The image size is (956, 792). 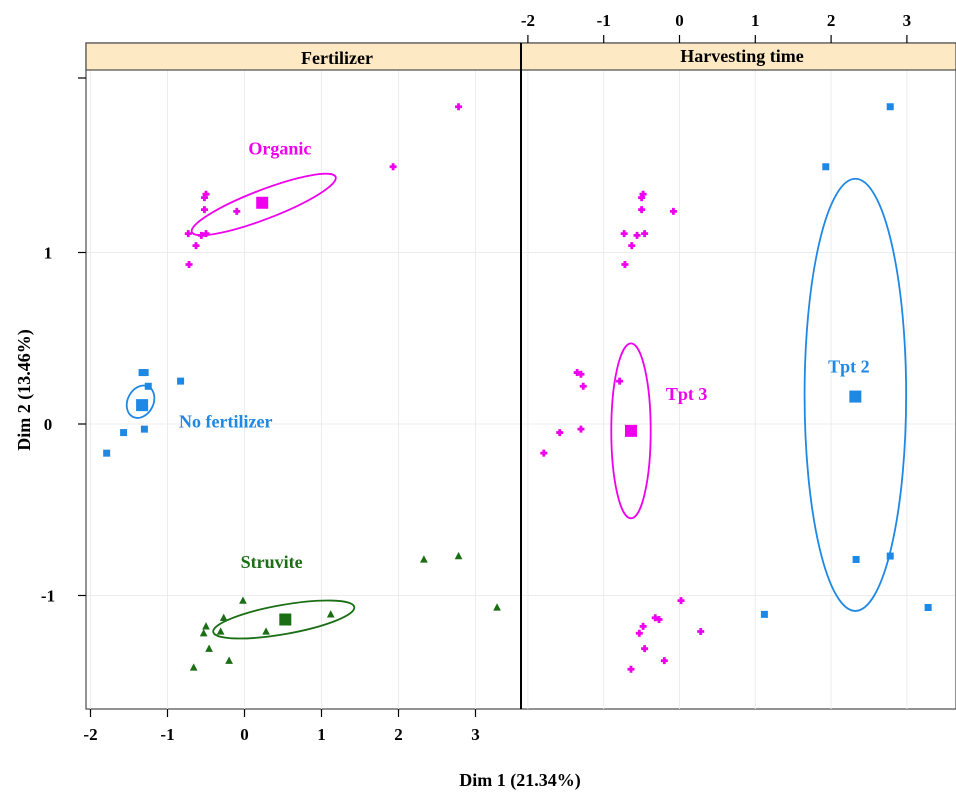 I want to click on x-tick-label-bottom: 1, so click(x=321, y=734).